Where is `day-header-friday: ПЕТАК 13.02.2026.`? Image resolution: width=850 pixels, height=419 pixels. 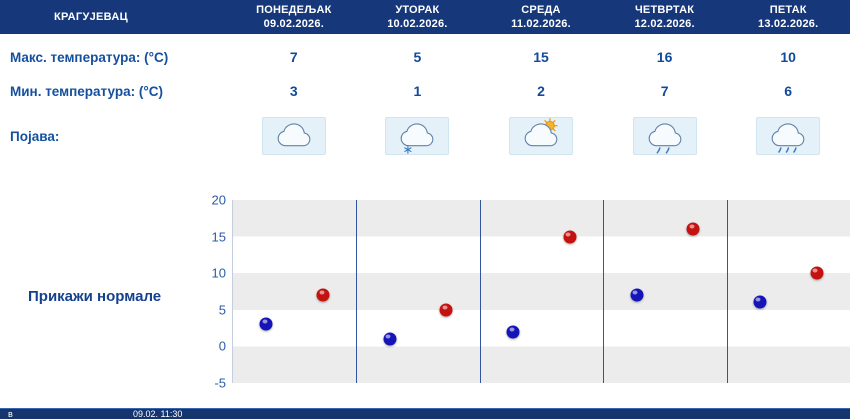 day-header-friday: ПЕТАК 13.02.2026. is located at coordinates (788, 17).